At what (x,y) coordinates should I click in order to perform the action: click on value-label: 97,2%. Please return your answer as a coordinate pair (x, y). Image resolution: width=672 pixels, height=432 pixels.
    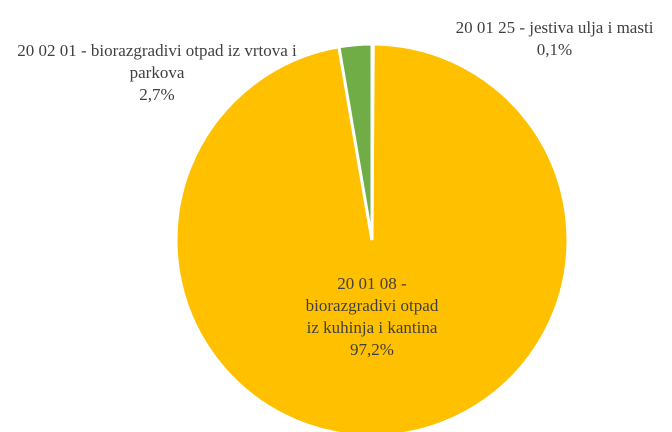
    Looking at the image, I should click on (372, 349).